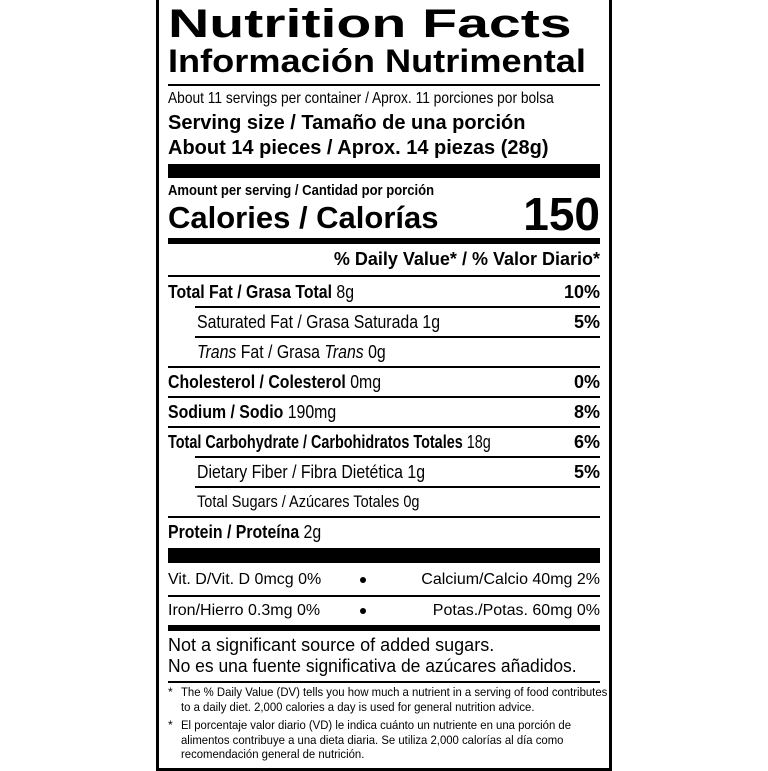 Image resolution: width=768 pixels, height=771 pixels. Describe the element at coordinates (308, 322) in the screenshot. I see `nutrient-name: Saturated Fat / Grasa Saturada` at that location.